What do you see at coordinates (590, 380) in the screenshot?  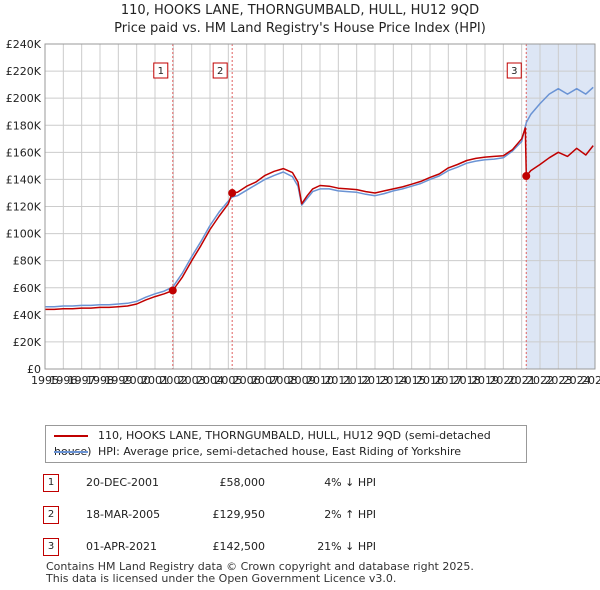 I see `x-tick-label: 2025` at bounding box center [590, 380].